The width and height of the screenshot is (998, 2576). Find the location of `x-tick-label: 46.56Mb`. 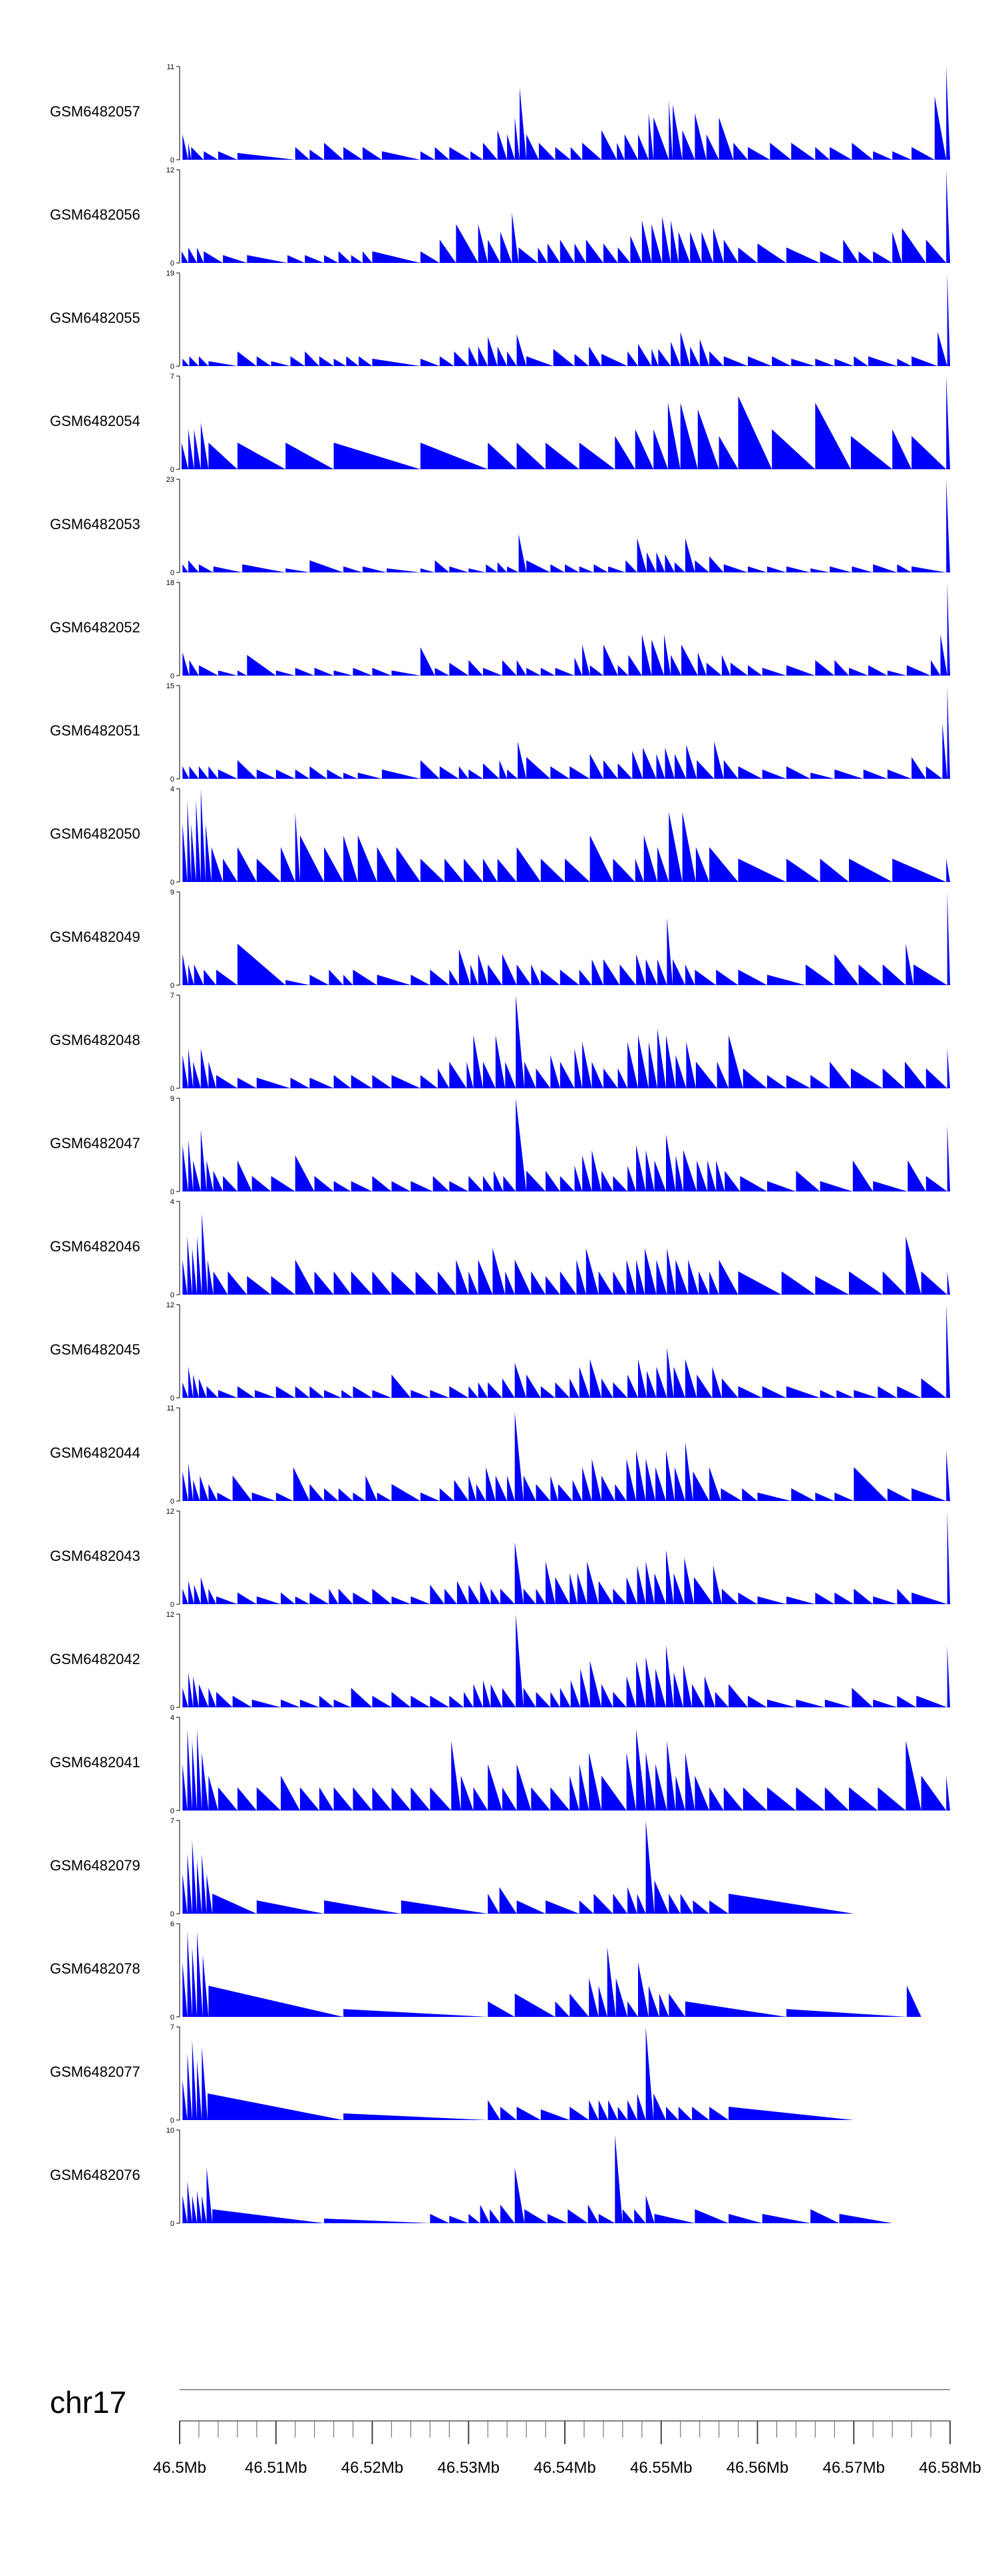

x-tick-label: 46.56Mb is located at coordinates (757, 2468).